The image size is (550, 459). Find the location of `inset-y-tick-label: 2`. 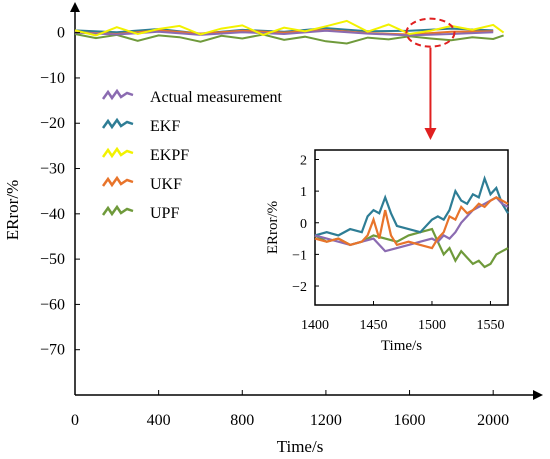

inset-y-tick-label: 2 is located at coordinates (303, 160).